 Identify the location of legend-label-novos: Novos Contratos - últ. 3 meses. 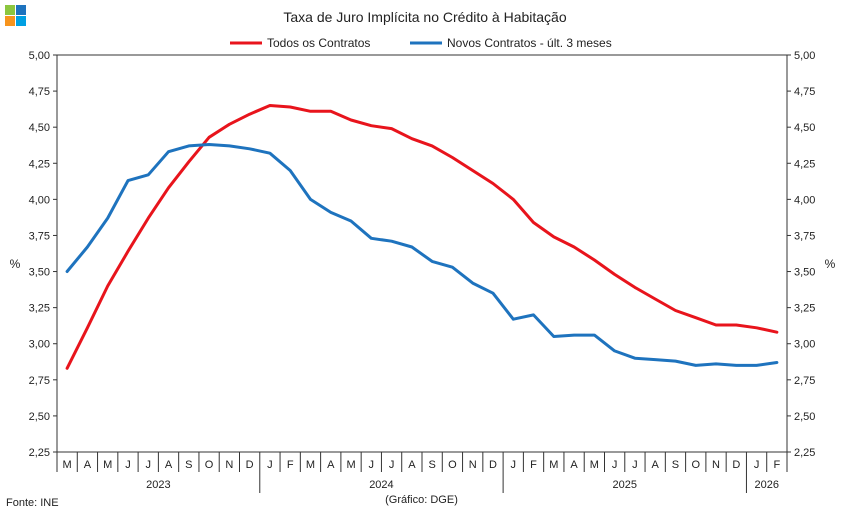
(529, 43).